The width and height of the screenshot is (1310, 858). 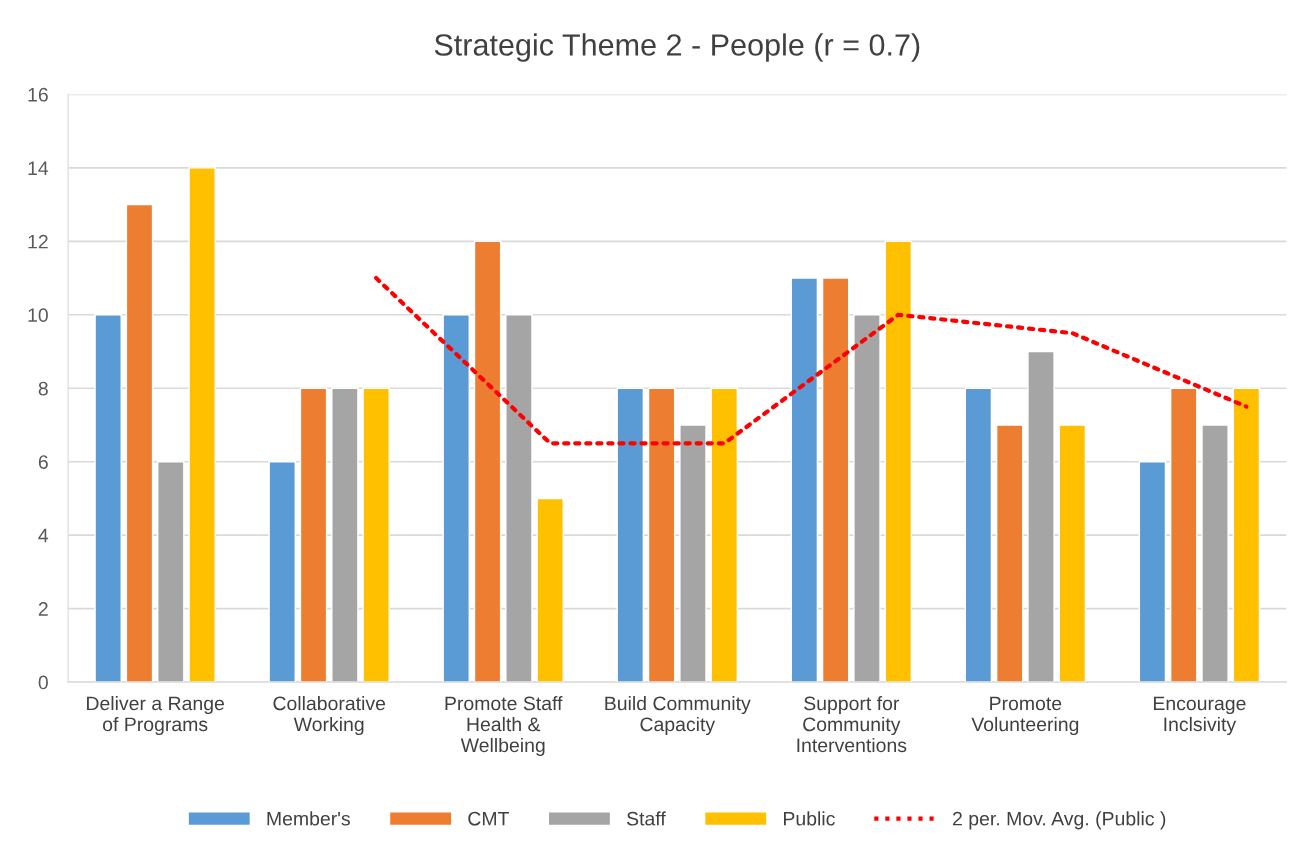 What do you see at coordinates (38, 315) in the screenshot?
I see `y-tick-label: 10` at bounding box center [38, 315].